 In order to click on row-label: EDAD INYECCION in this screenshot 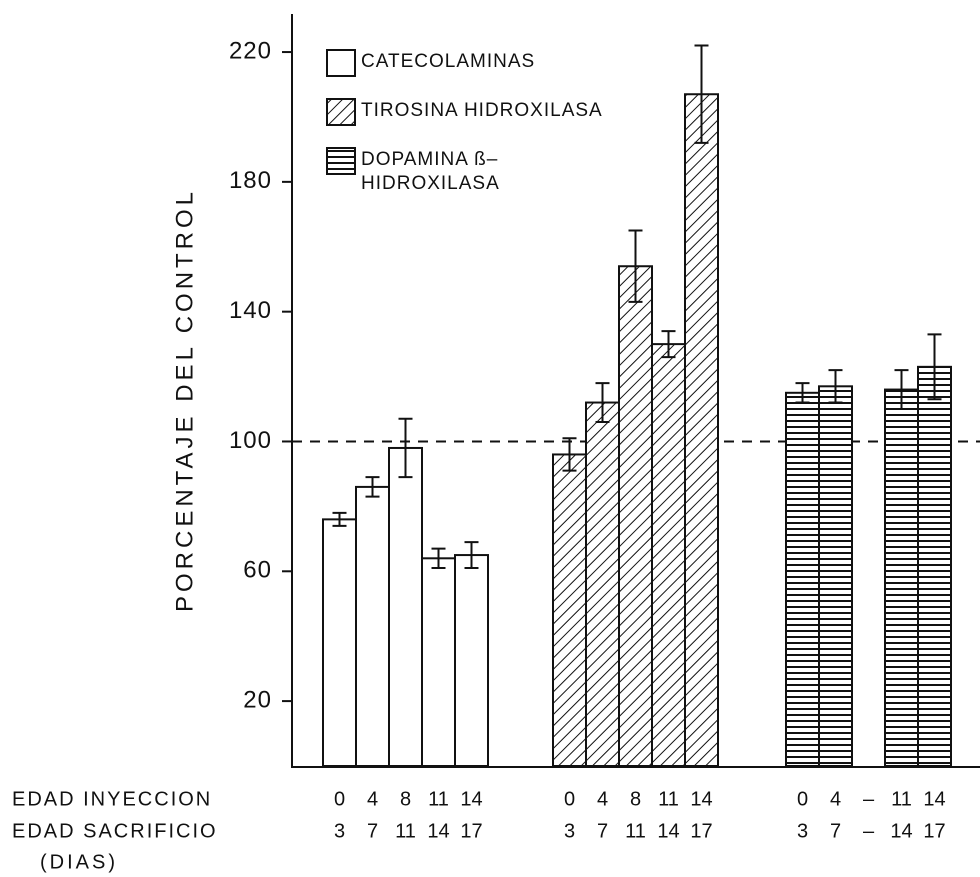, I will do `click(112, 799)`.